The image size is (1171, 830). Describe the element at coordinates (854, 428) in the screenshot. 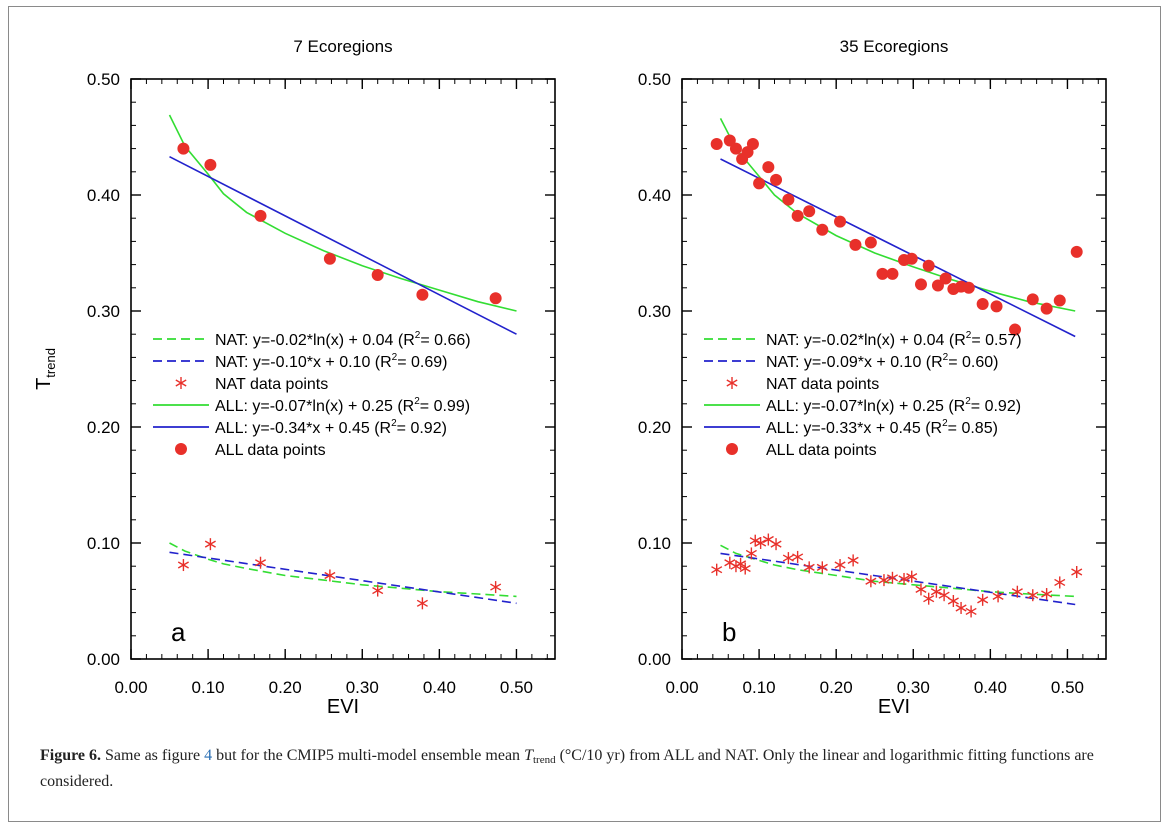

I see `legend-text: ALL: y=-0.33*x + 0.45 (R` at that location.